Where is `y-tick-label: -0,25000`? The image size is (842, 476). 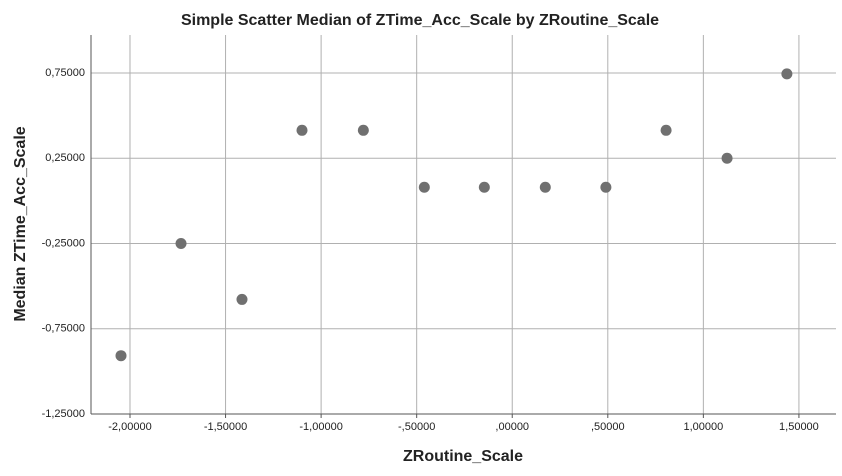 y-tick-label: -0,25000 is located at coordinates (63, 243).